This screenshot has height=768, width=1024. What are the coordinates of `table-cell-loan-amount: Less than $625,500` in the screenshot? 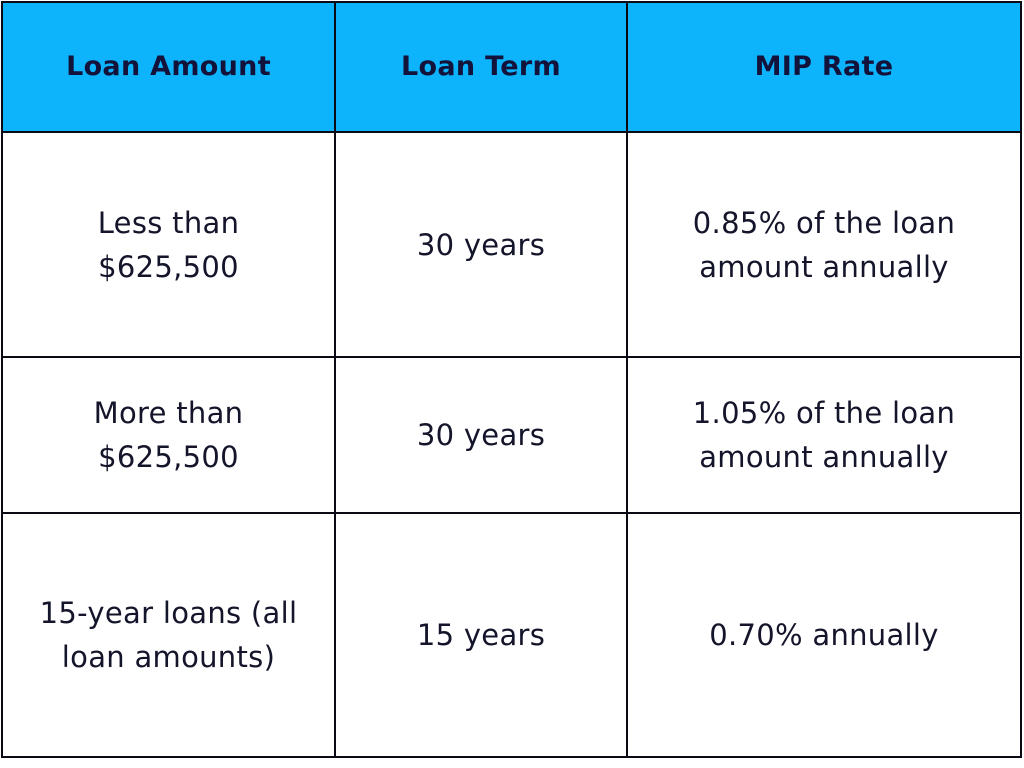 It's located at (169, 245).